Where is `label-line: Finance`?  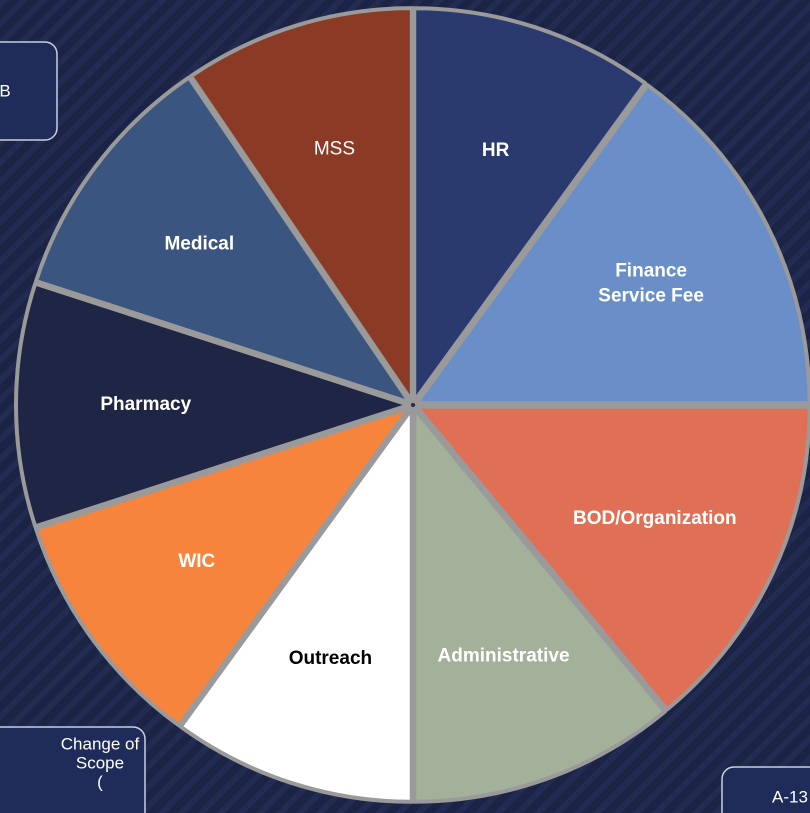 label-line: Finance is located at coordinates (651, 271).